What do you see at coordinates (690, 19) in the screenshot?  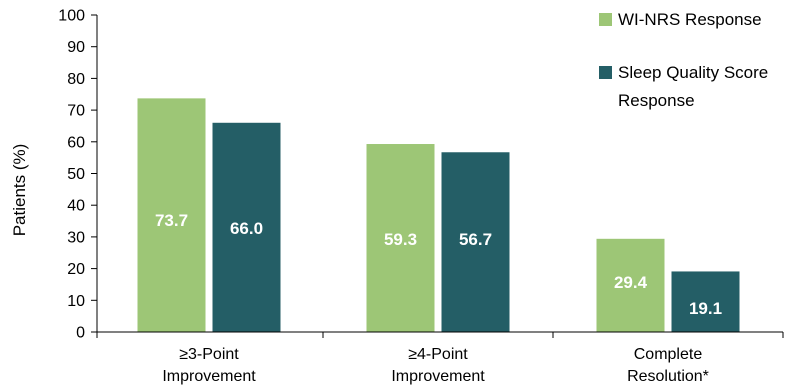 I see `legend-label: WI-NRS Response` at bounding box center [690, 19].